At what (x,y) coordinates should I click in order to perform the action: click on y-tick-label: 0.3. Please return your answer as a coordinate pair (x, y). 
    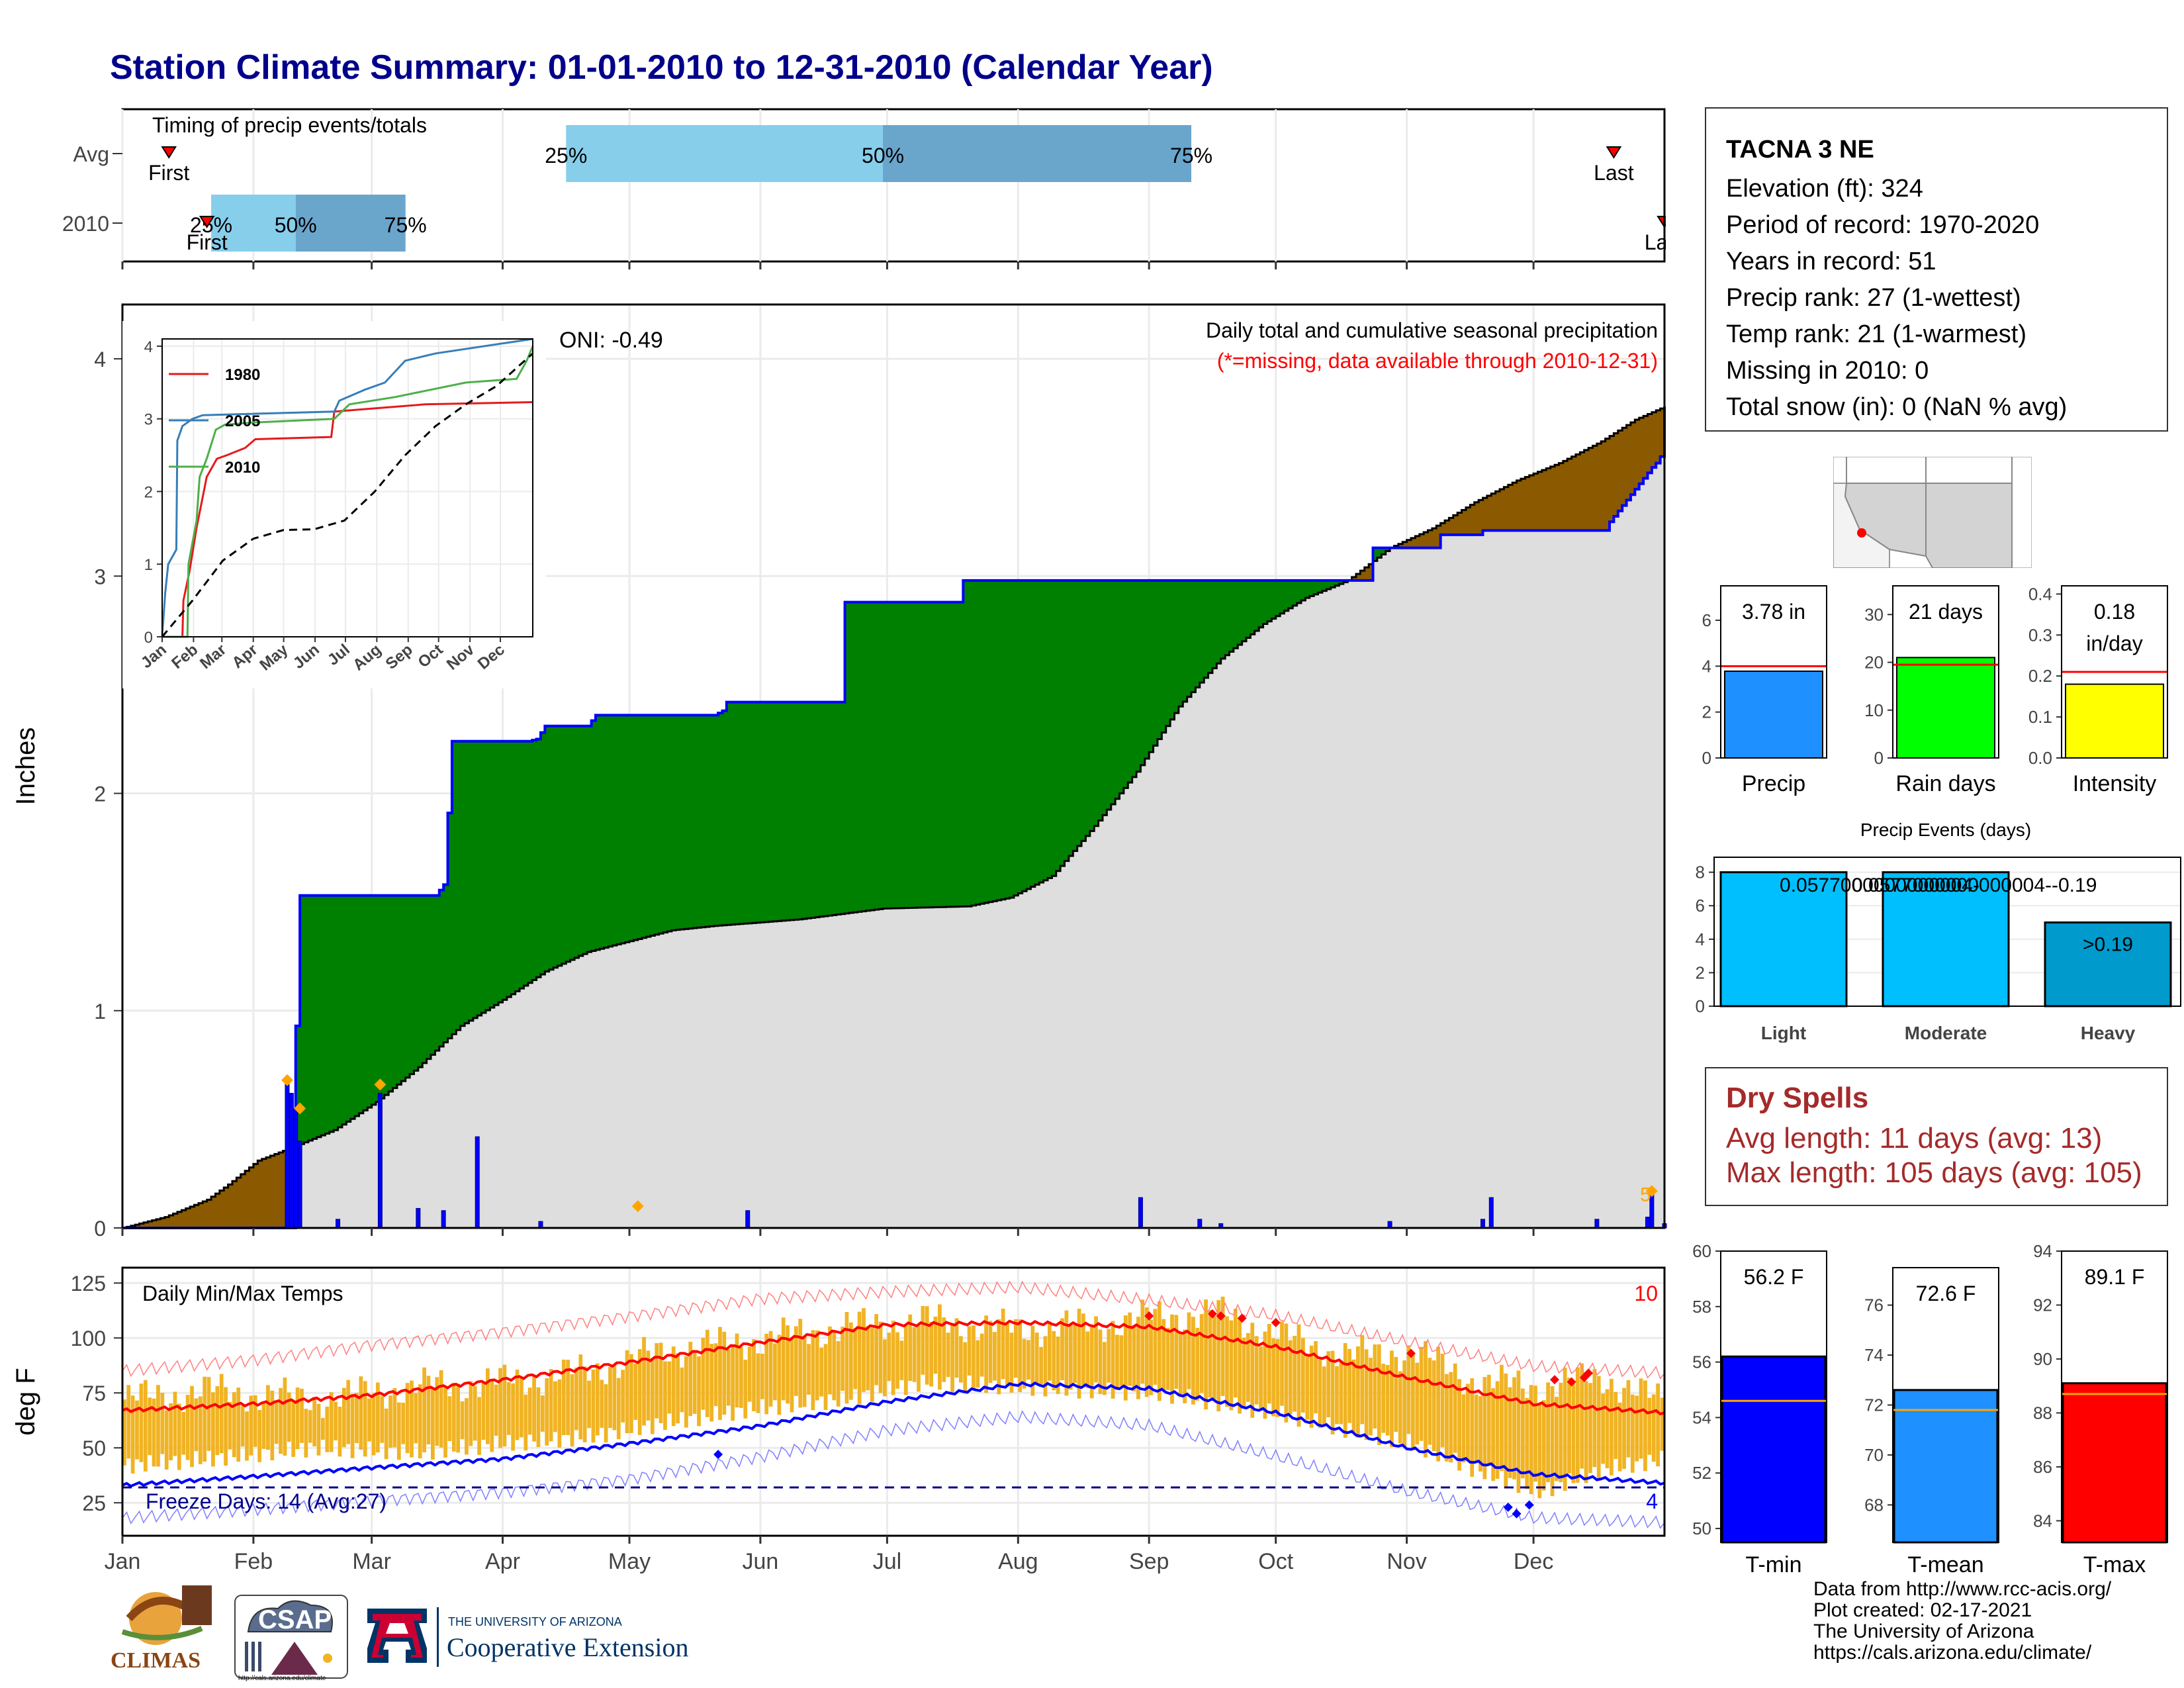
    Looking at the image, I should click on (2040, 635).